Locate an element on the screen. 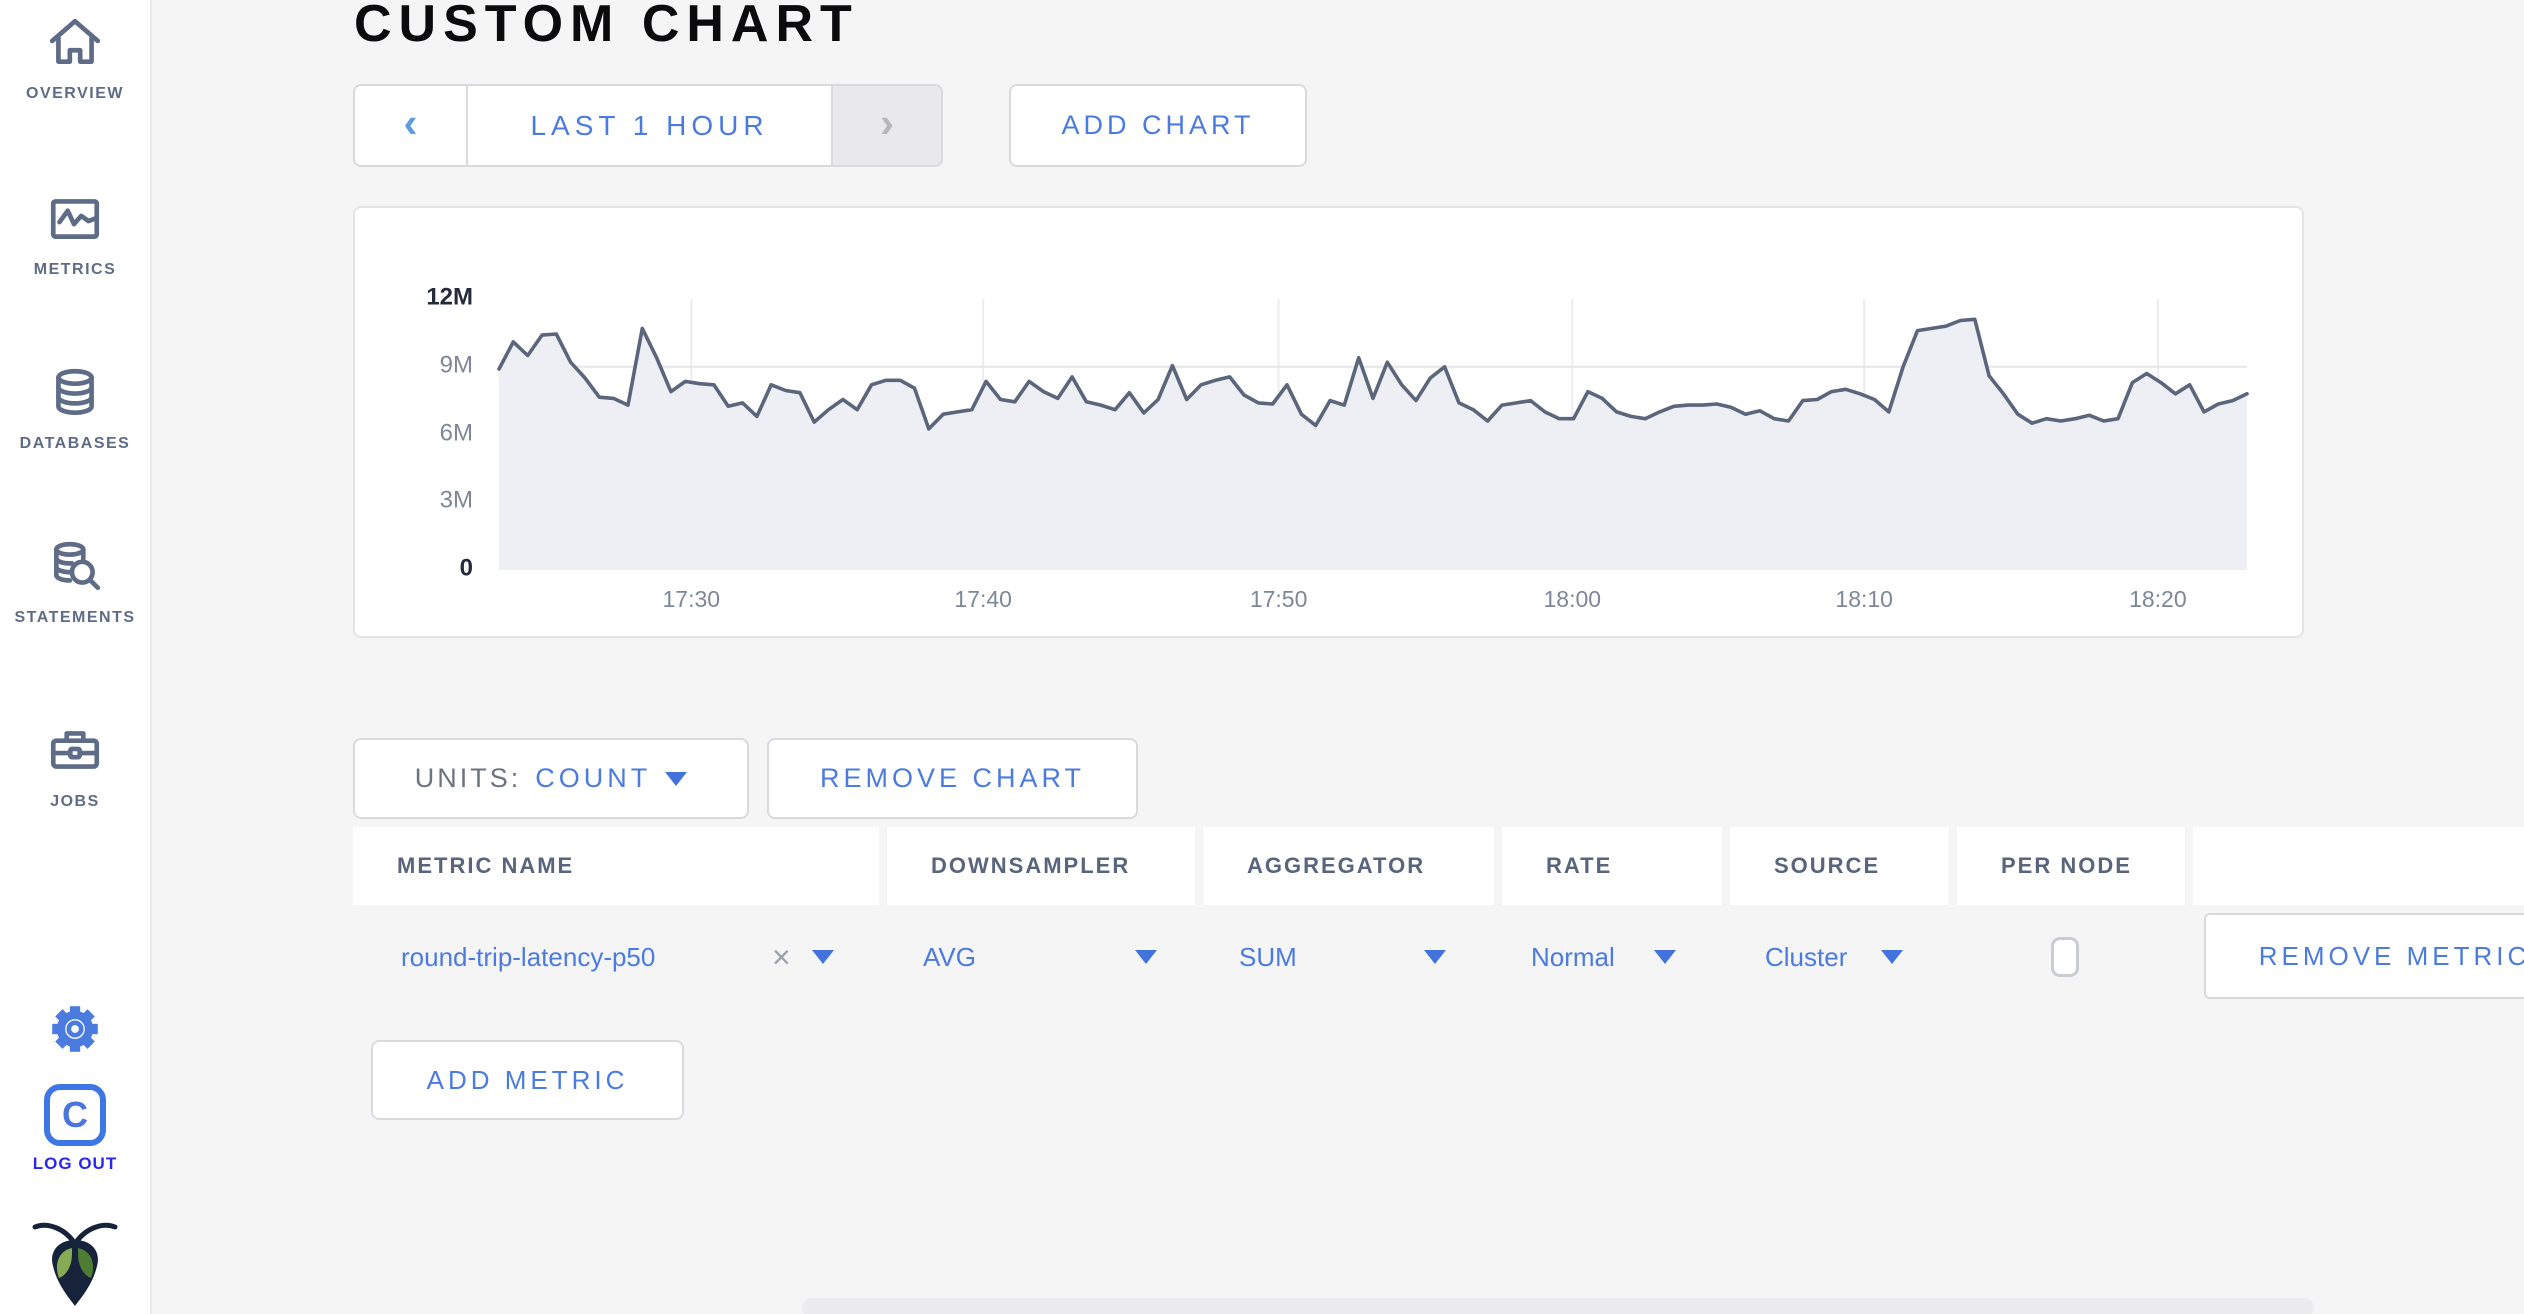  metric-name-dropdown-caret is located at coordinates (823, 957).